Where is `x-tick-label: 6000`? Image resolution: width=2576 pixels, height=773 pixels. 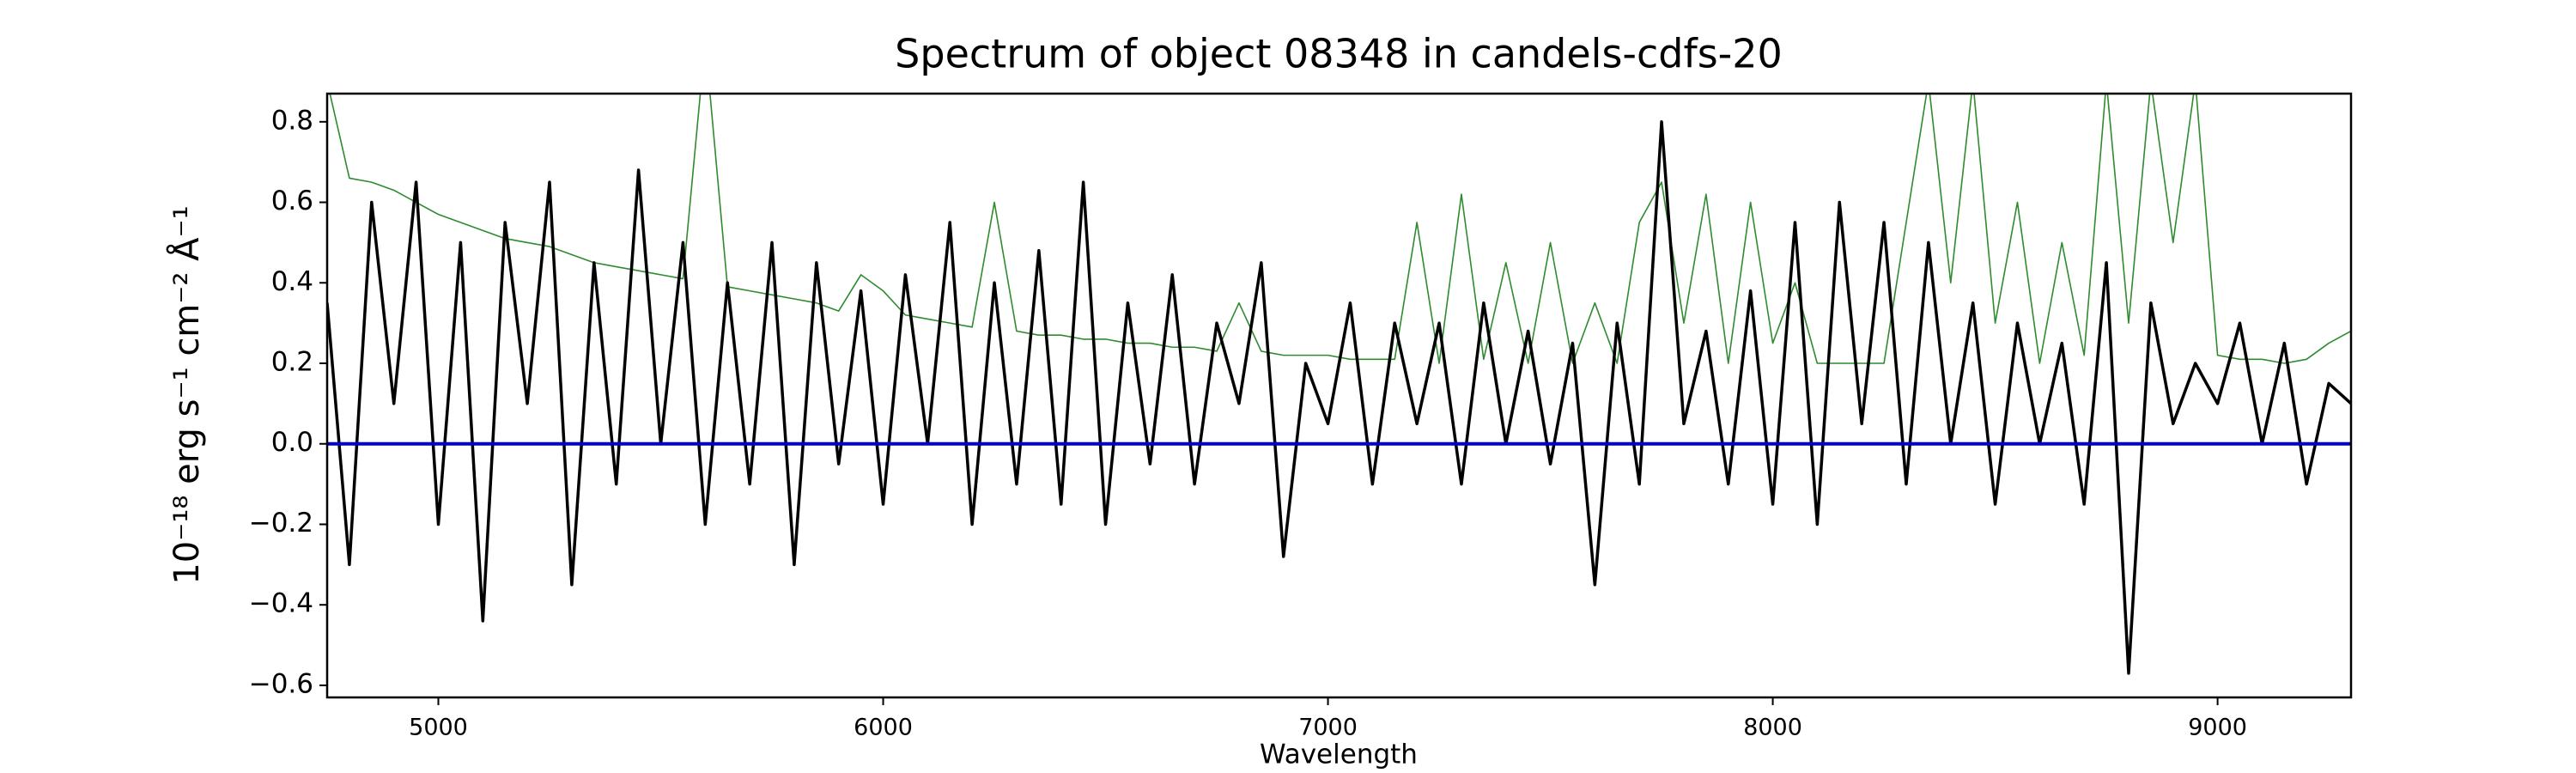 x-tick-label: 6000 is located at coordinates (884, 728).